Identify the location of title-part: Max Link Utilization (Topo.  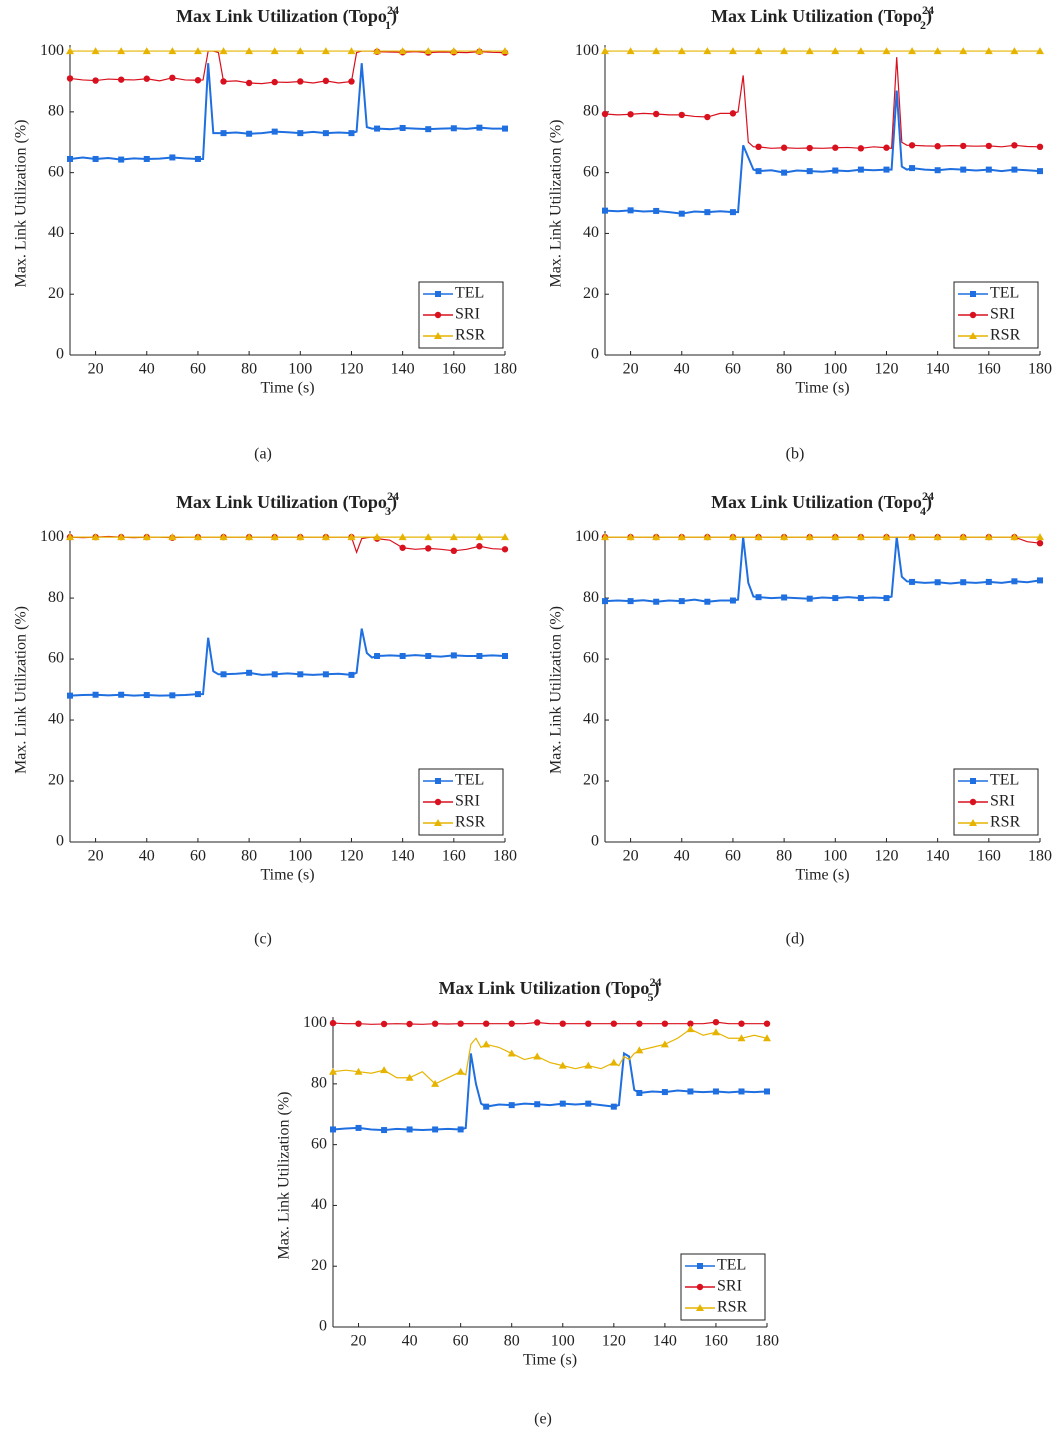
(544, 988).